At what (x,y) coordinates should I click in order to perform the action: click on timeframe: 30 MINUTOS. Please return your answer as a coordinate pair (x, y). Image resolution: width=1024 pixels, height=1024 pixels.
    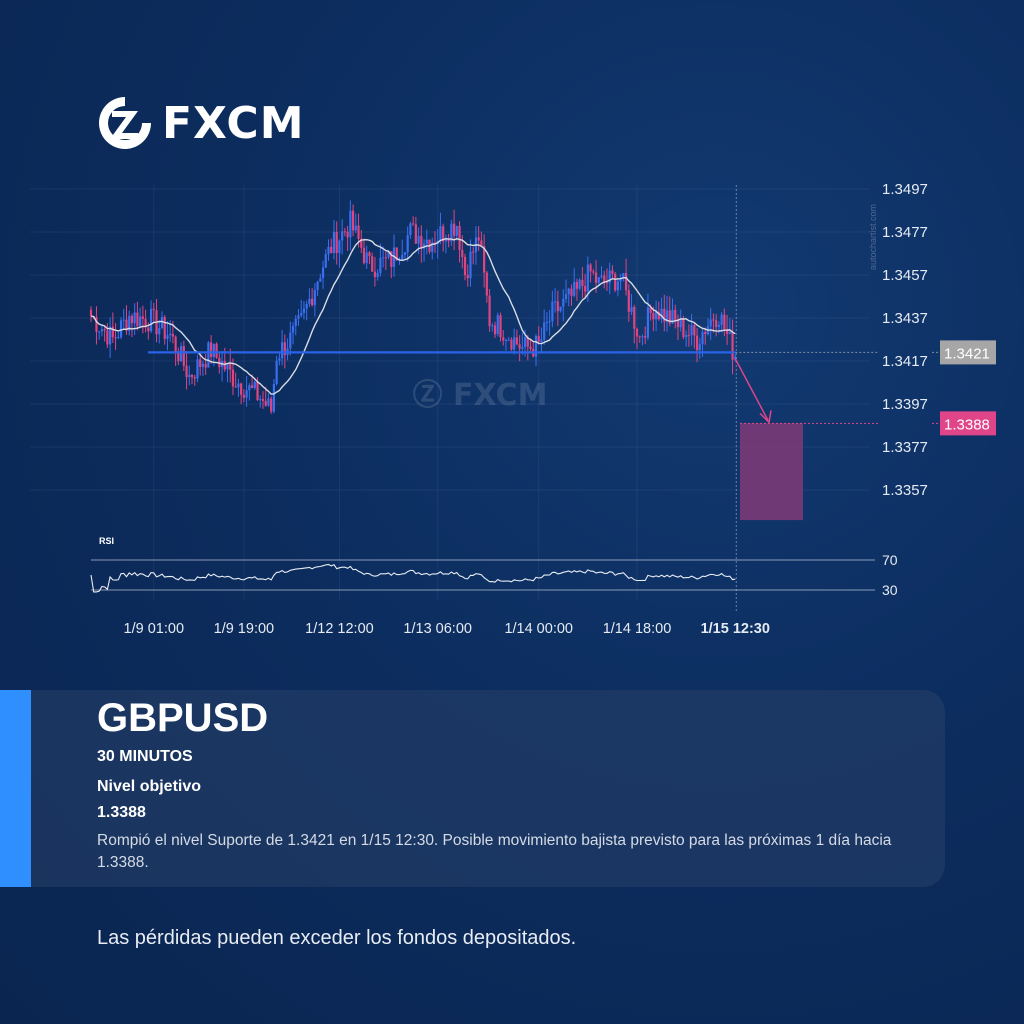
    Looking at the image, I should click on (145, 756).